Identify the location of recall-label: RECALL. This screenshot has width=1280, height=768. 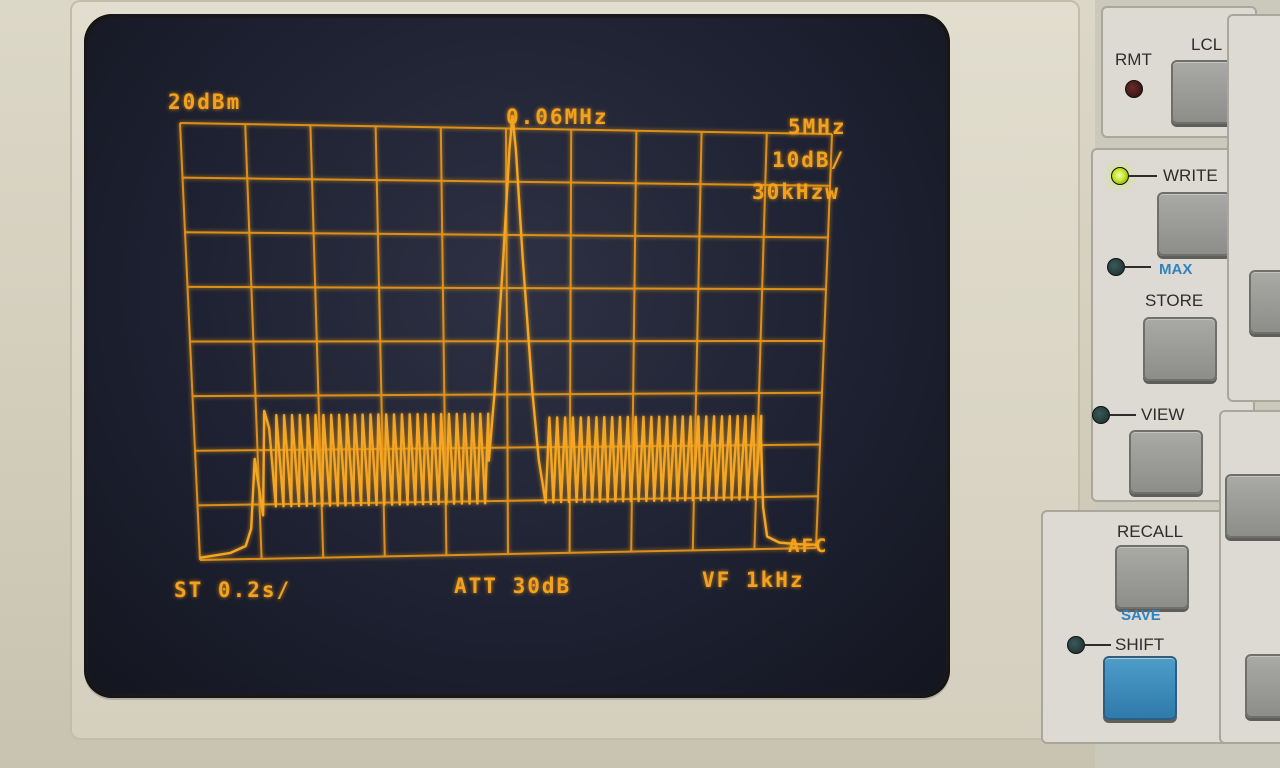
(1150, 531).